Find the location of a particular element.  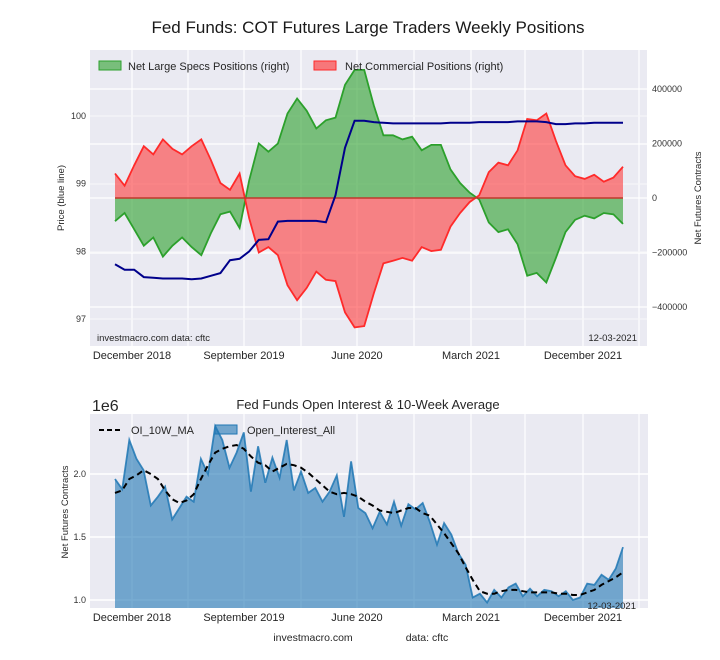

footer-data-source: data: cftc is located at coordinates (427, 638).